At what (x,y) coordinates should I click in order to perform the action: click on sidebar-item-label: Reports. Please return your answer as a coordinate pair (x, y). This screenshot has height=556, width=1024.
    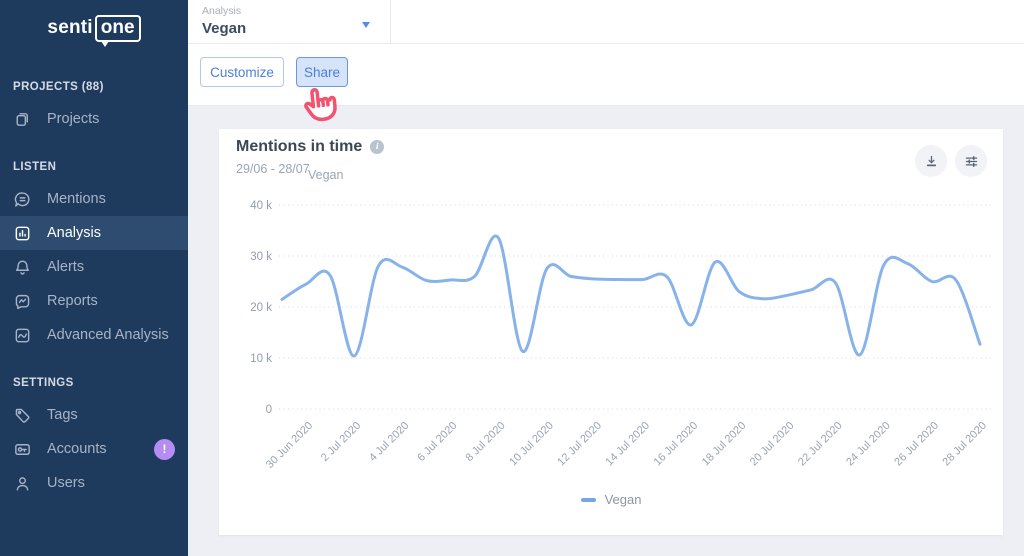
    Looking at the image, I should click on (72, 301).